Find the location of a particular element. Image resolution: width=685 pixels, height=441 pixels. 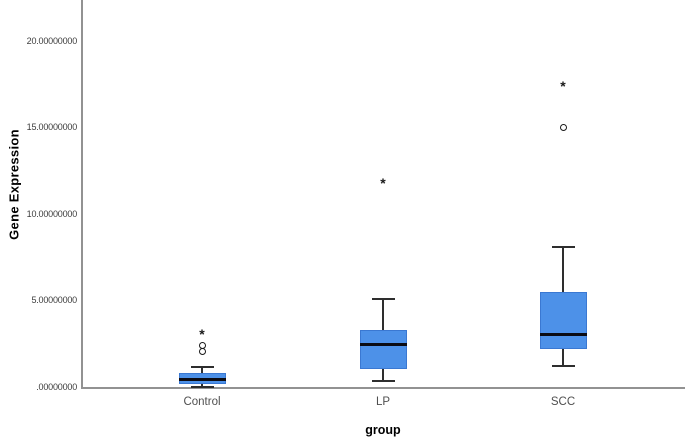

y-axis-line is located at coordinates (82, 194).